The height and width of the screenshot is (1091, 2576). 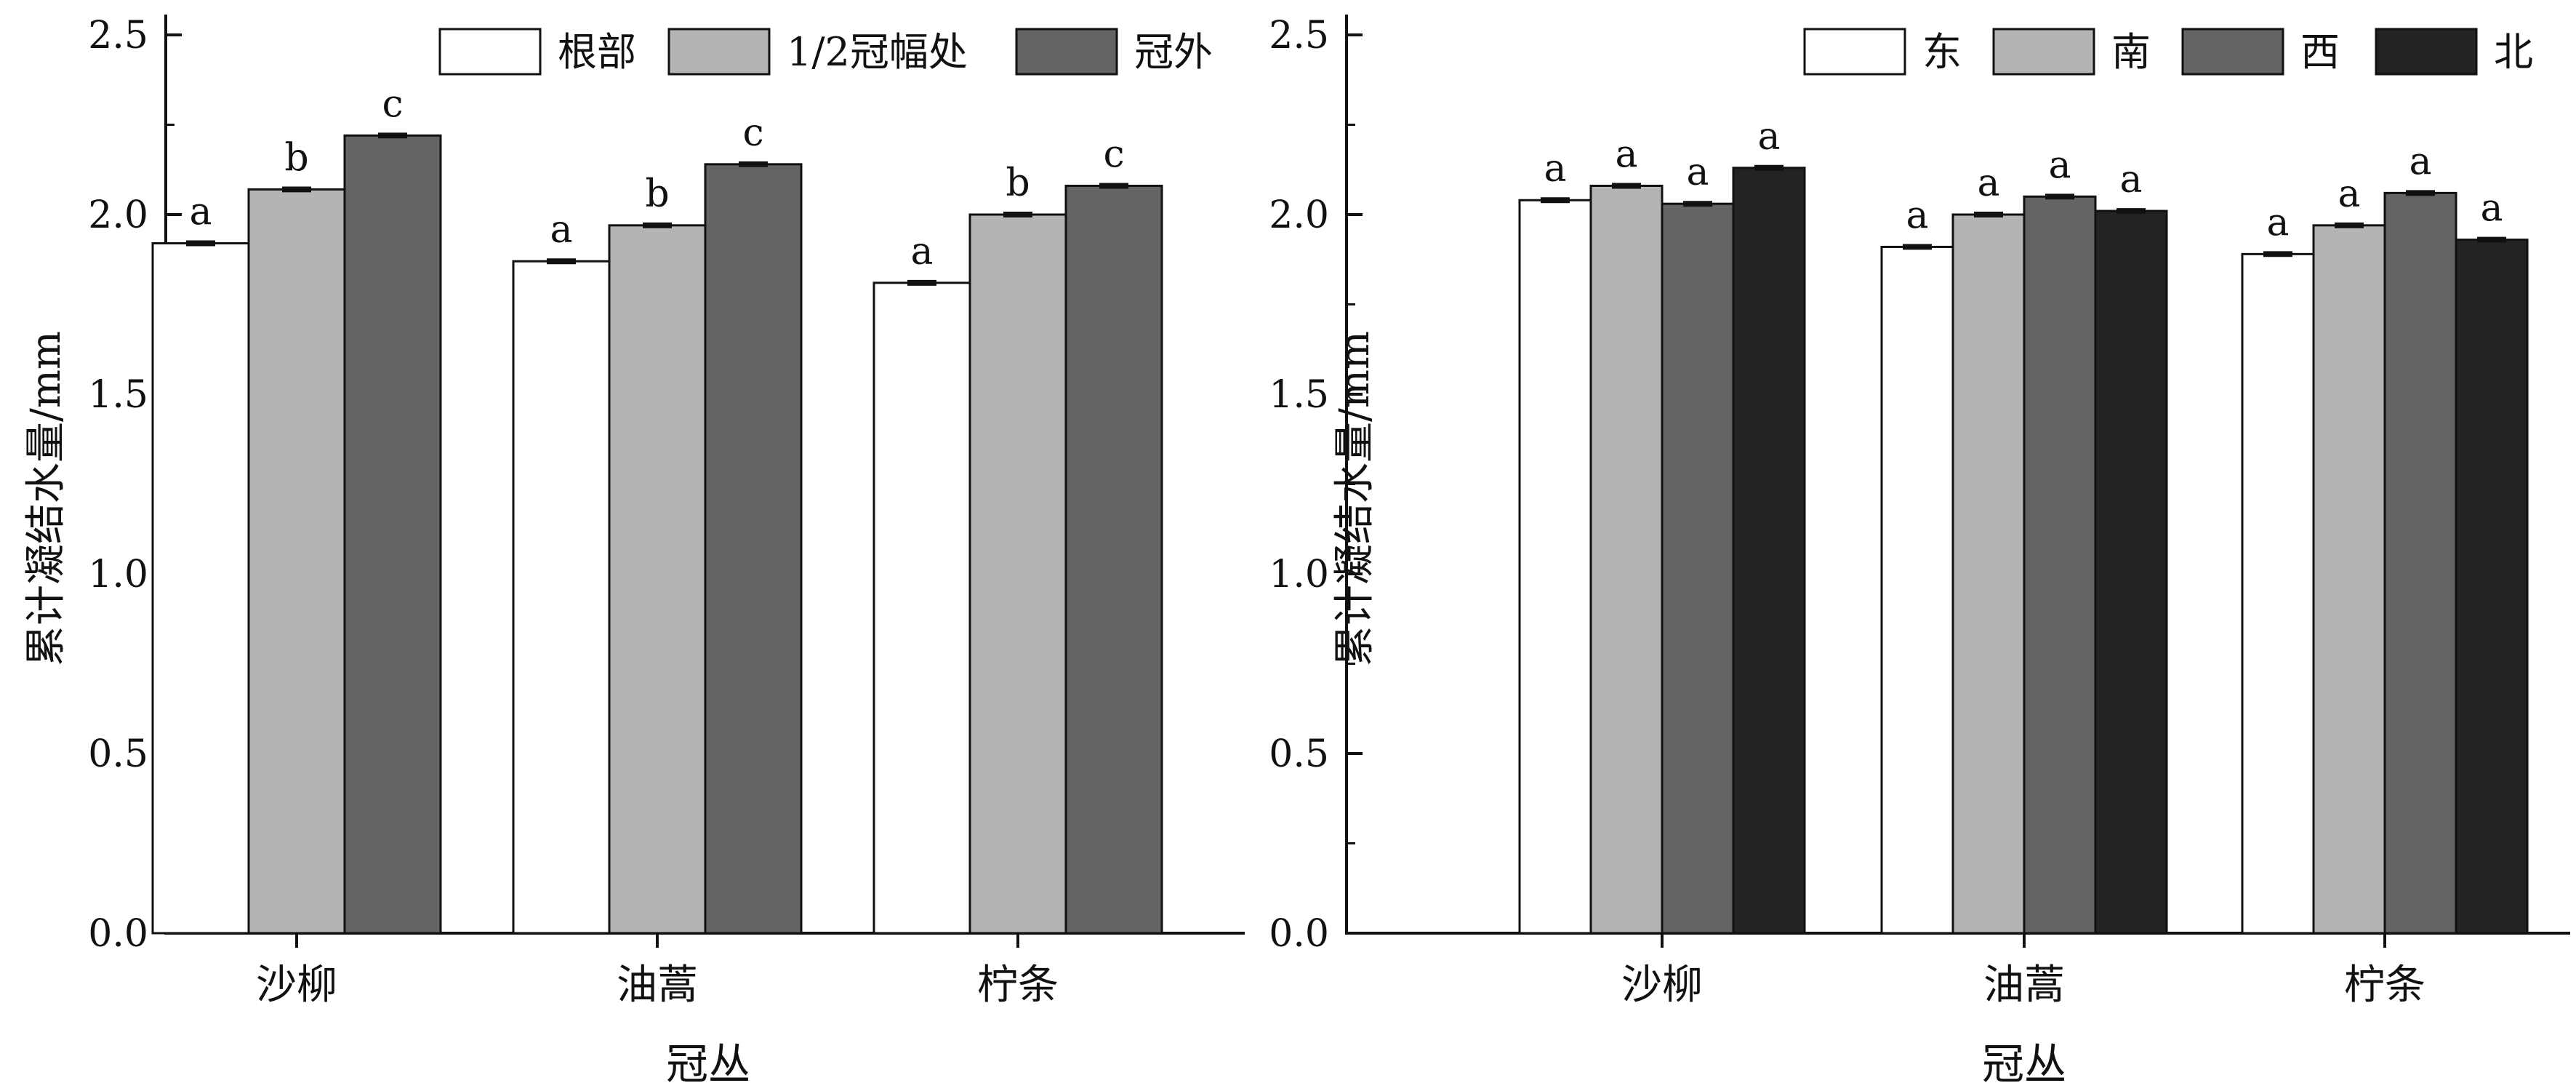 I want to click on legend-label: 东, so click(x=1942, y=52).